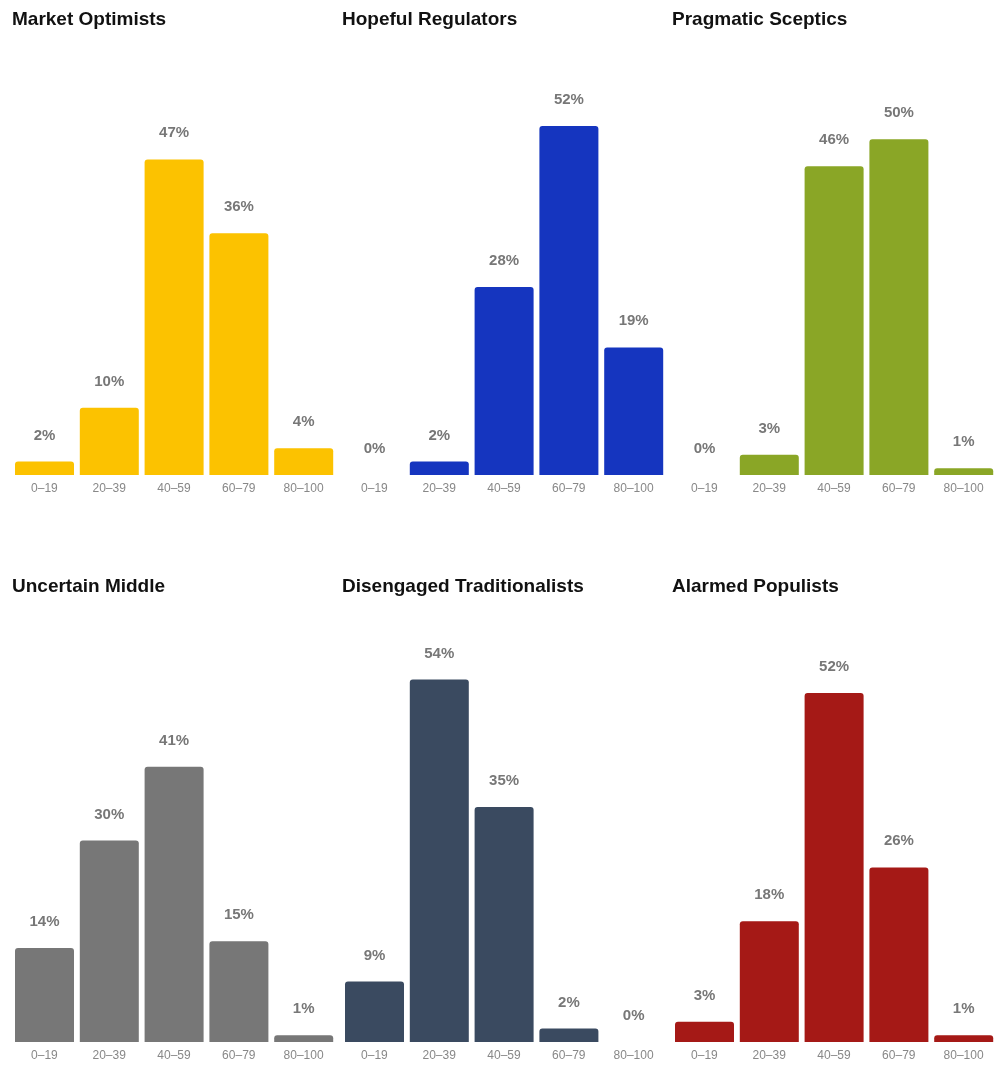 Image resolution: width=999 pixels, height=1071 pixels. Describe the element at coordinates (109, 380) in the screenshot. I see `data-label: 10%` at that location.